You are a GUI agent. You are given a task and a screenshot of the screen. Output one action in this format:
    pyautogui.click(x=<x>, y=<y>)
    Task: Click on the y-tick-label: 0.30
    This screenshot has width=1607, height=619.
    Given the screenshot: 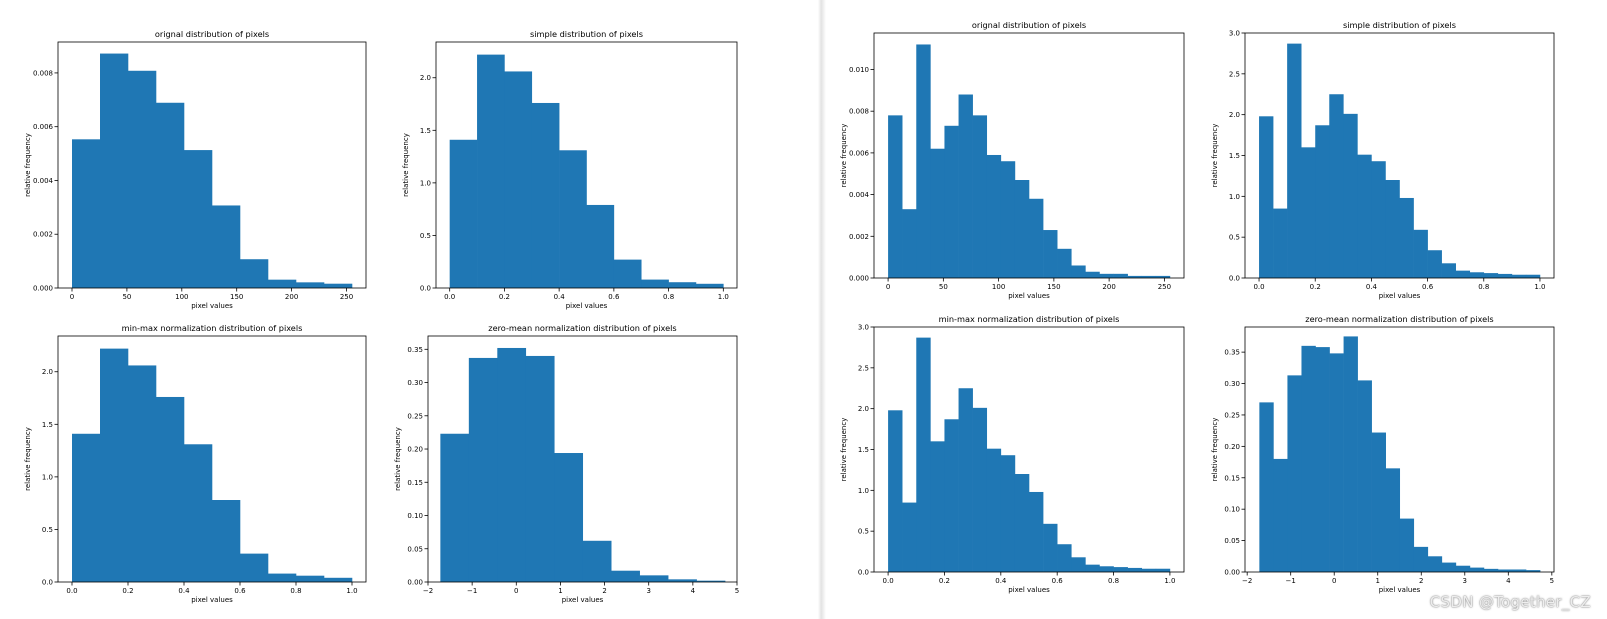 What is the action you would take?
    pyautogui.click(x=415, y=383)
    